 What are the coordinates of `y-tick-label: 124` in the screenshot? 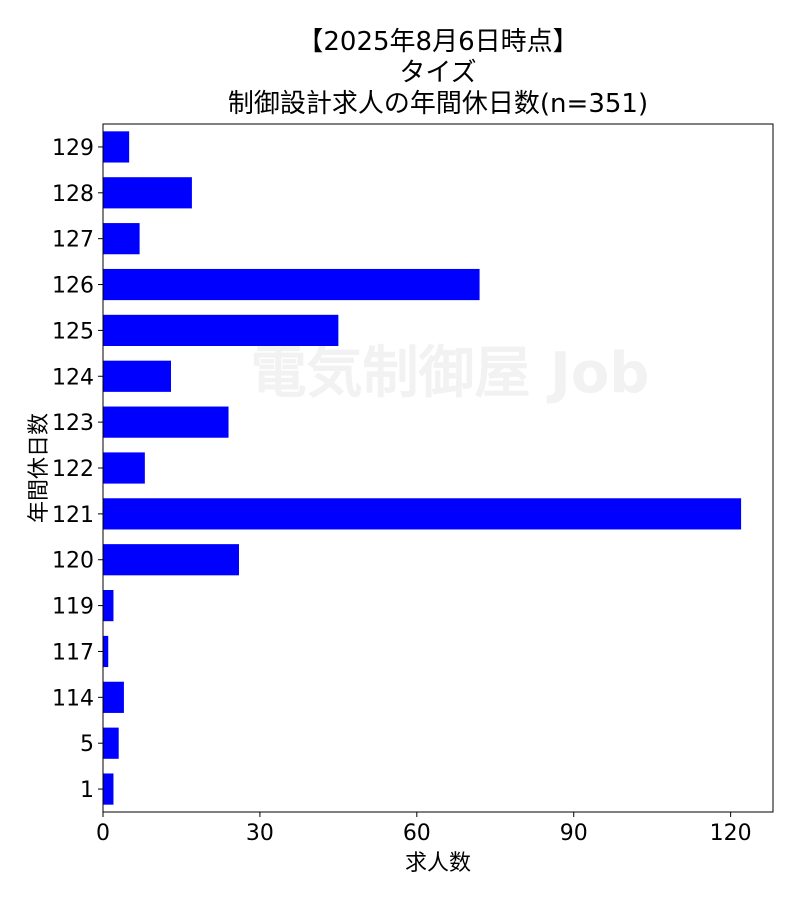 It's located at (73, 377).